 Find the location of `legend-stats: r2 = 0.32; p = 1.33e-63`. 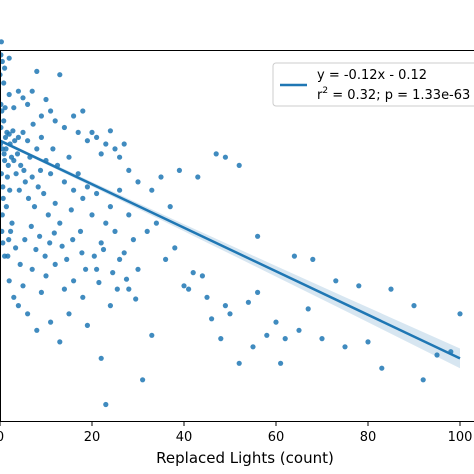

legend-stats: r2 = 0.32; p = 1.33e-63 is located at coordinates (393, 94).